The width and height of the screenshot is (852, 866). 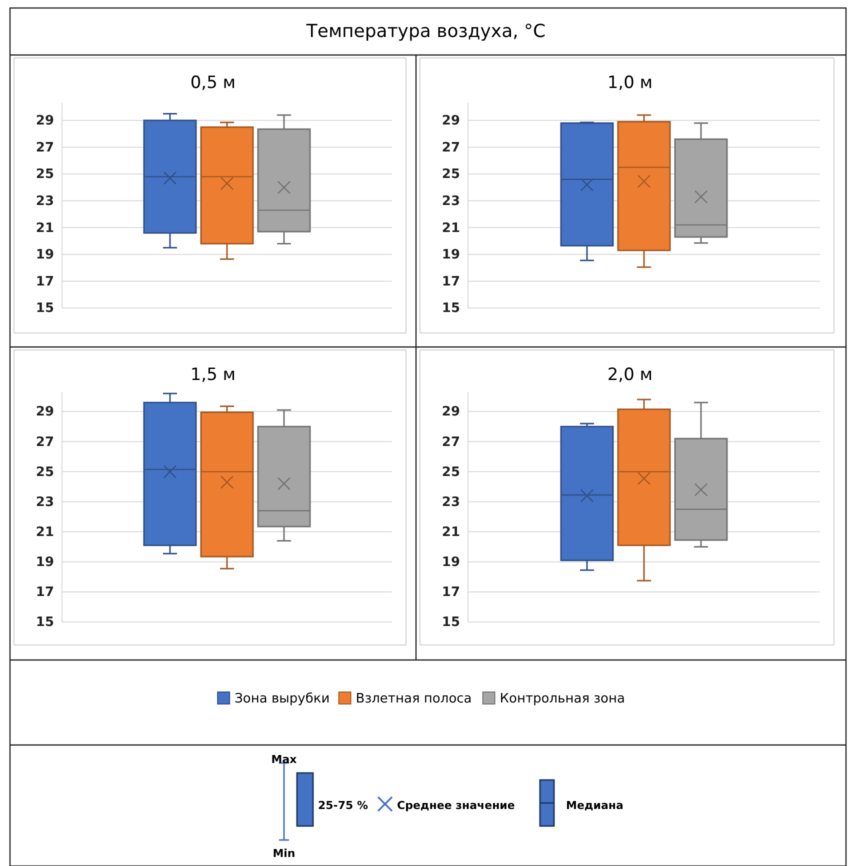 What do you see at coordinates (282, 699) in the screenshot?
I see `legend-label: Зона вырубки` at bounding box center [282, 699].